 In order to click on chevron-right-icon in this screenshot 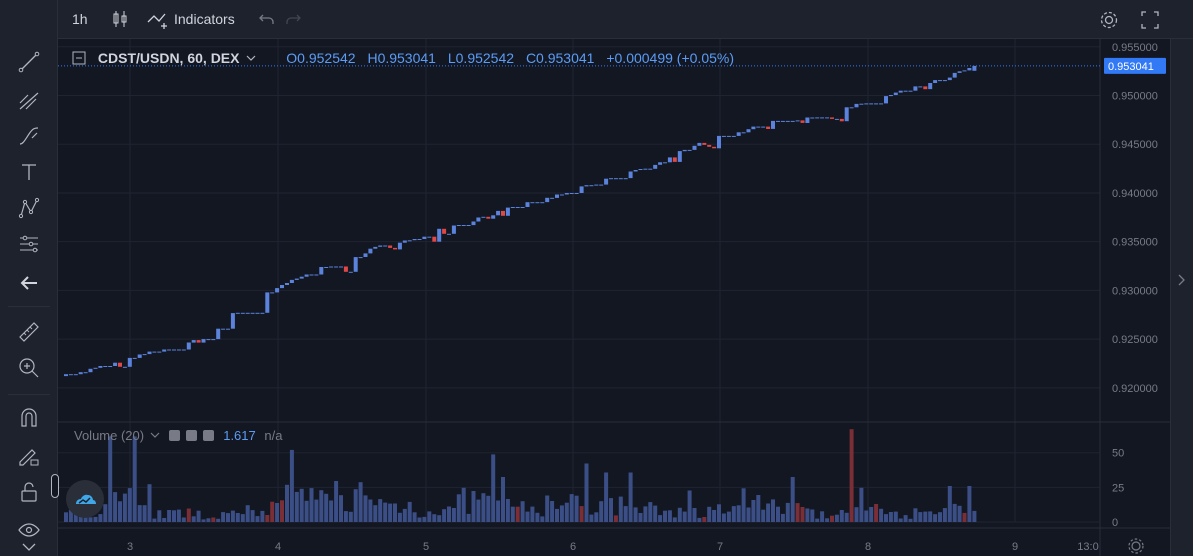, I will do `click(1182, 280)`.